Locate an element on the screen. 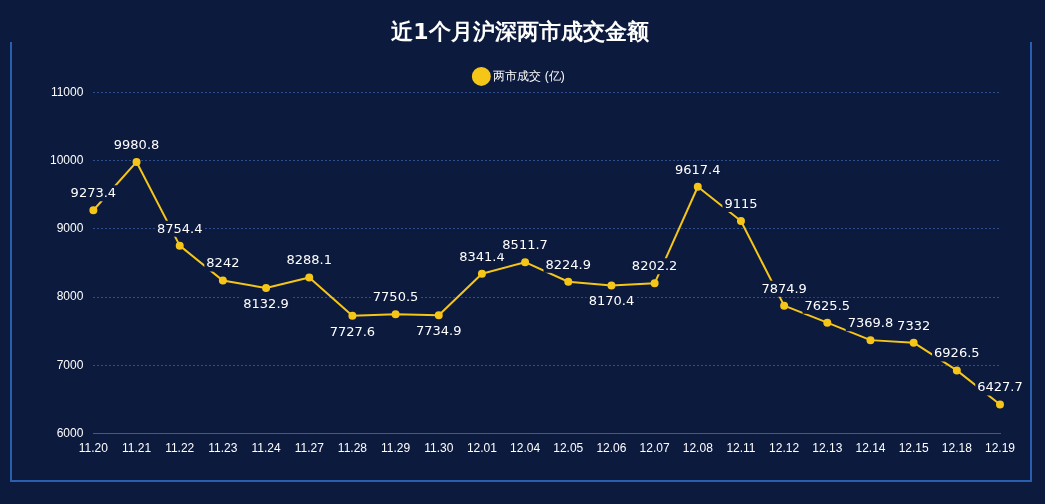  y-tick-label: 11000 is located at coordinates (67, 91).